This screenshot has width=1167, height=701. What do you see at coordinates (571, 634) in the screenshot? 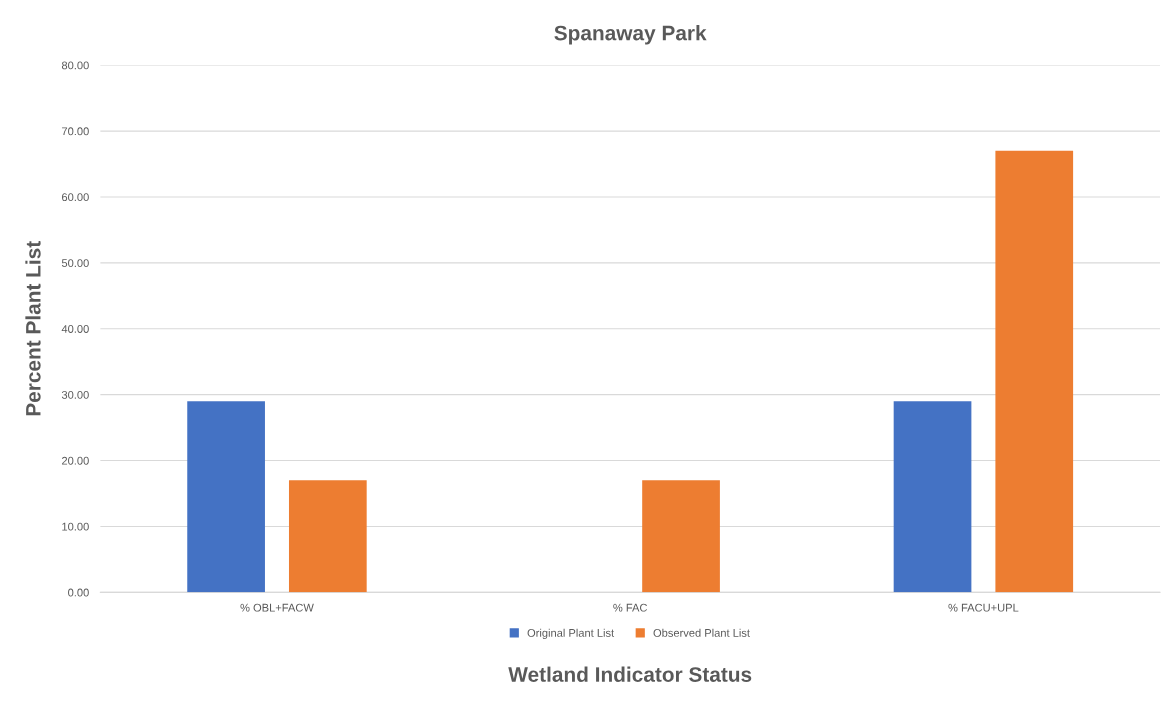
I see `legend-label: Original Plant List` at bounding box center [571, 634].